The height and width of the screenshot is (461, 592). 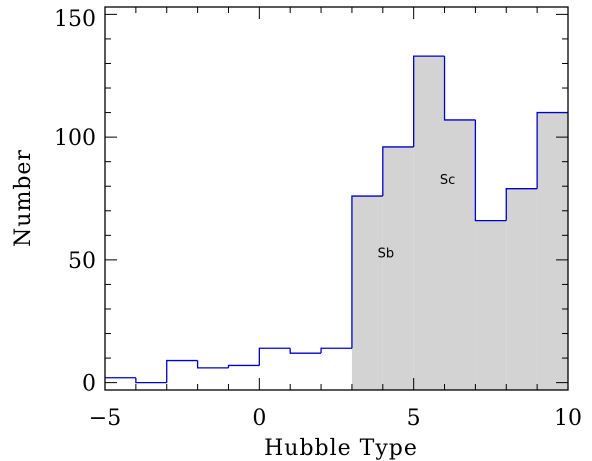 I want to click on x-tick-label: 5, so click(x=414, y=418).